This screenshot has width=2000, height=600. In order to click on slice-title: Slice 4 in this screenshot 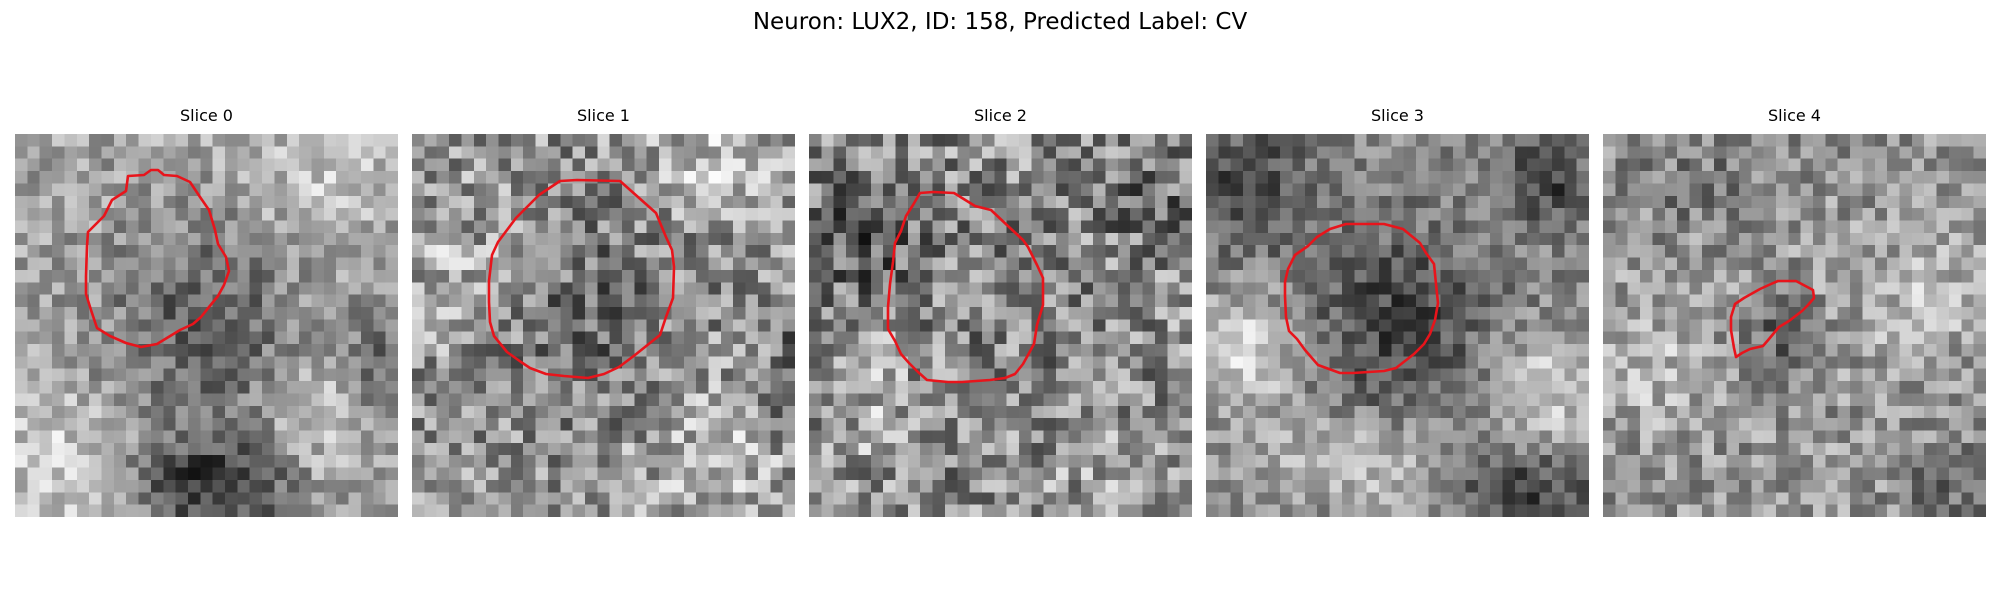, I will do `click(1794, 115)`.